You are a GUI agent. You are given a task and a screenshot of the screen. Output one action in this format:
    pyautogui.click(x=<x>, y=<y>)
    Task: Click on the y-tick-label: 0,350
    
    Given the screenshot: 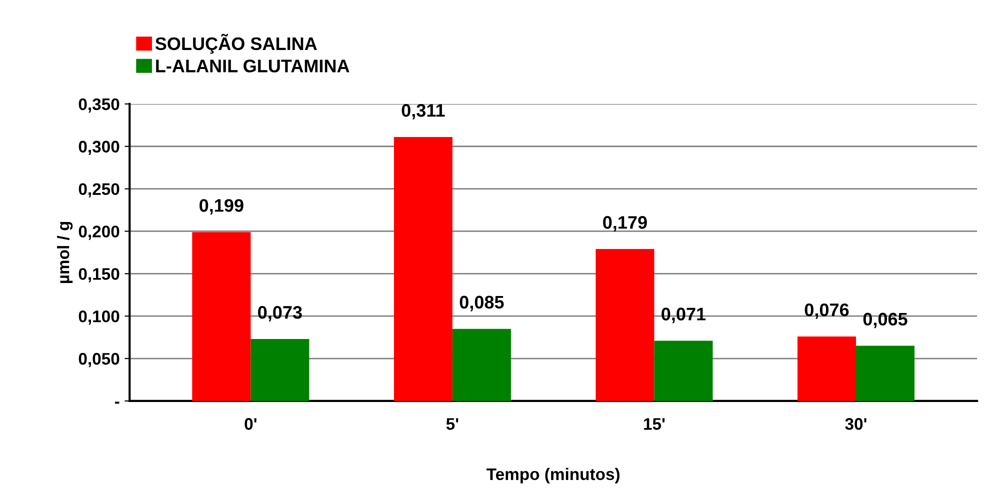 What is the action you would take?
    pyautogui.click(x=99, y=105)
    